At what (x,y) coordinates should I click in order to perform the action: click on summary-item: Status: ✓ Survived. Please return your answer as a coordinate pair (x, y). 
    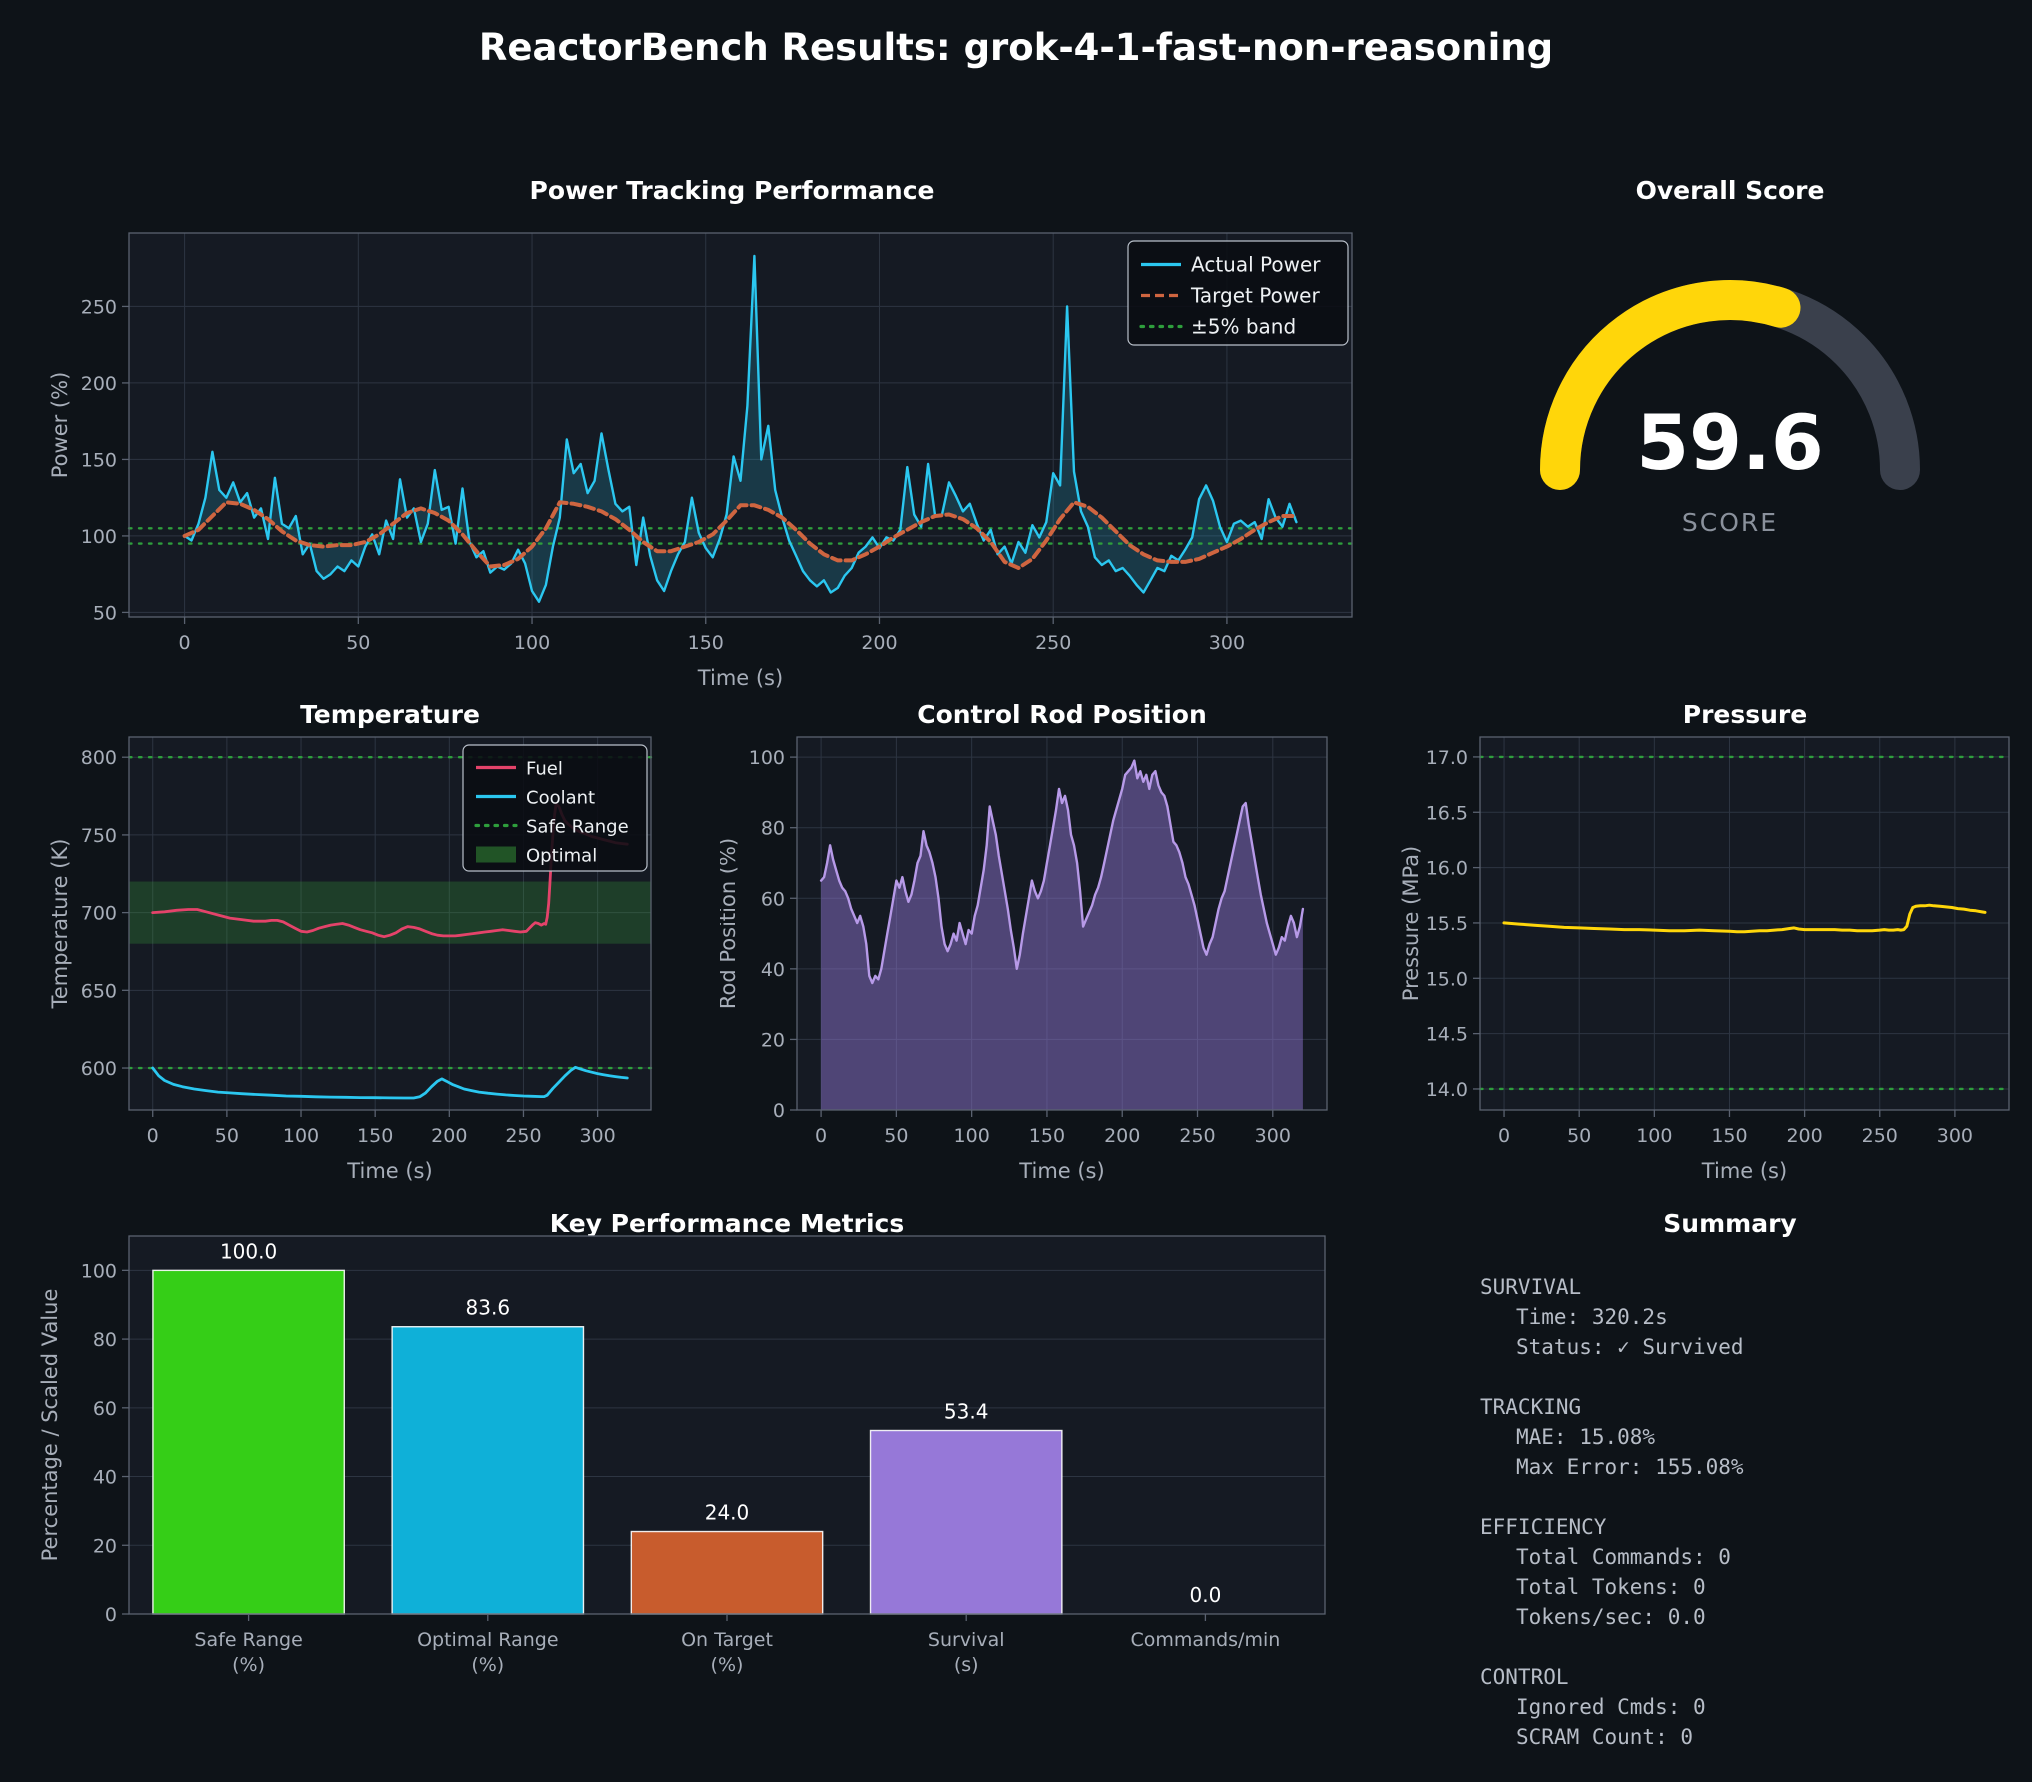
    Looking at the image, I should click on (1630, 1347).